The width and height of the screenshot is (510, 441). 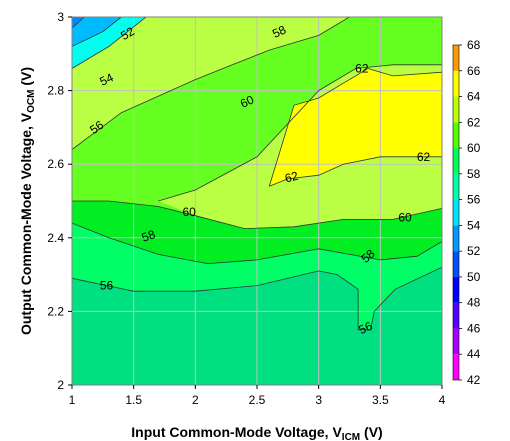 What do you see at coordinates (55, 238) in the screenshot?
I see `y-tick-label: 2.4` at bounding box center [55, 238].